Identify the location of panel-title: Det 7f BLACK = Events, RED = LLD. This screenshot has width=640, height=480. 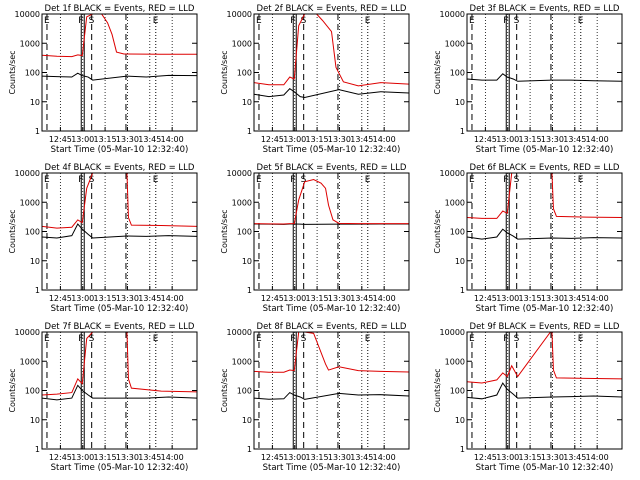
(120, 327).